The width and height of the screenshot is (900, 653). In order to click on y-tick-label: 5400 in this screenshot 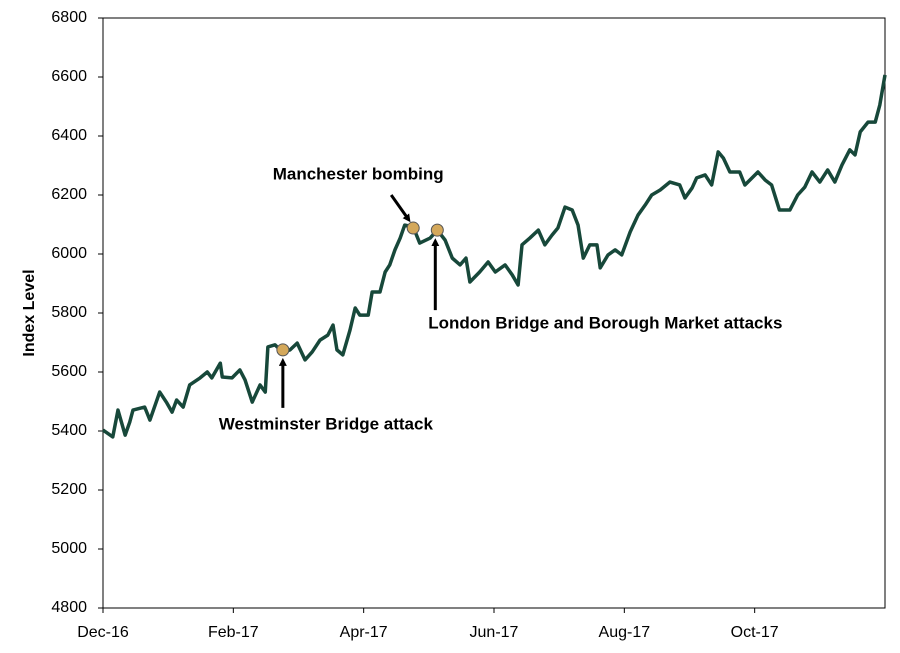, I will do `click(69, 430)`.